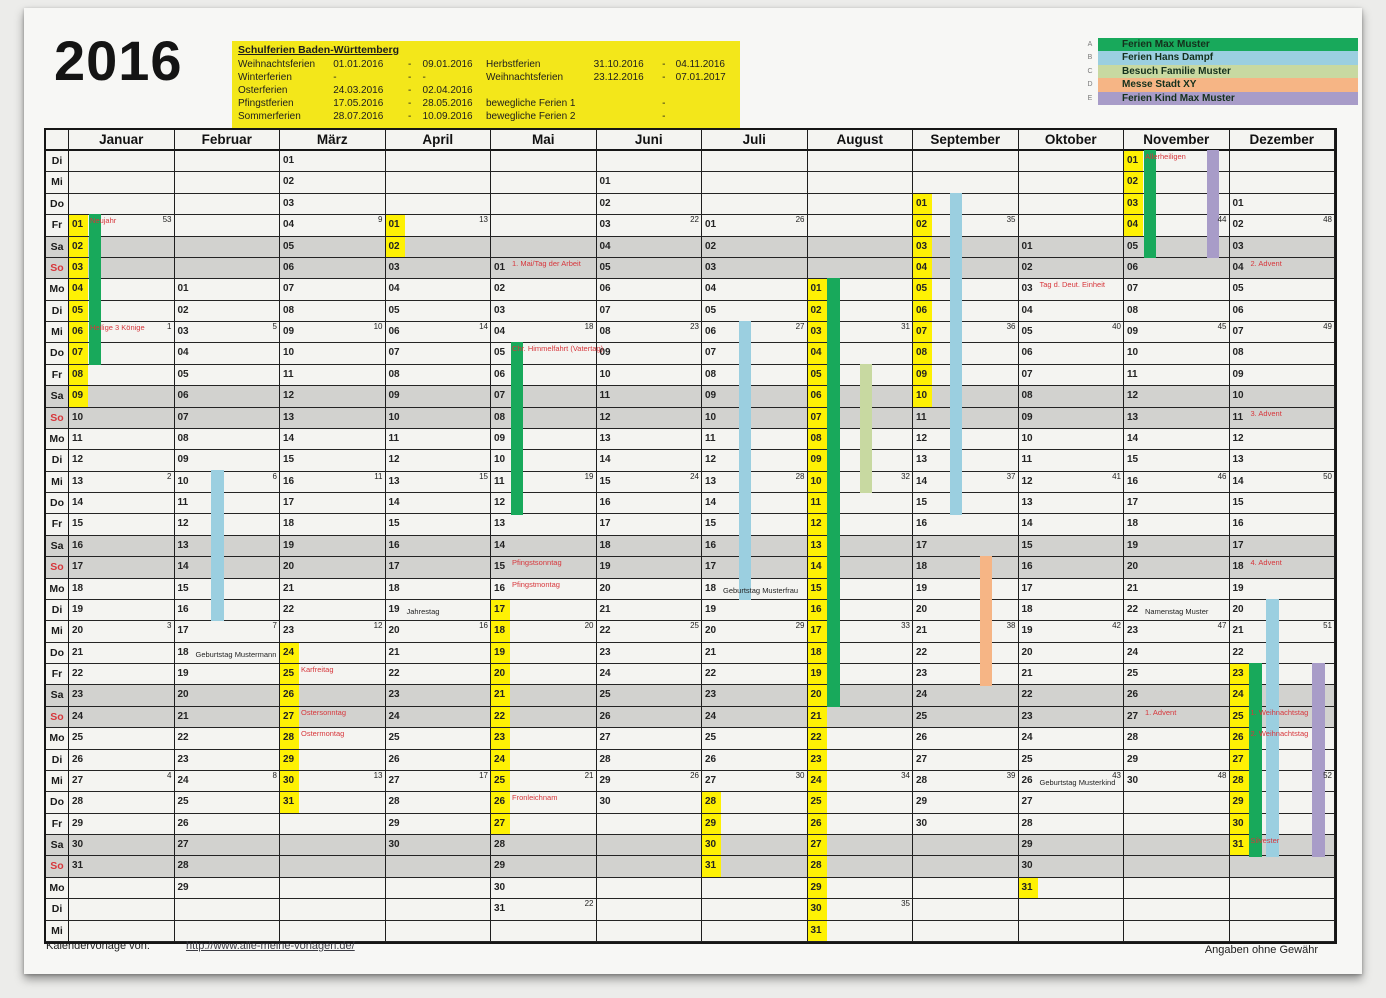  I want to click on day-cell: 01 53 Neujahr, so click(122, 225).